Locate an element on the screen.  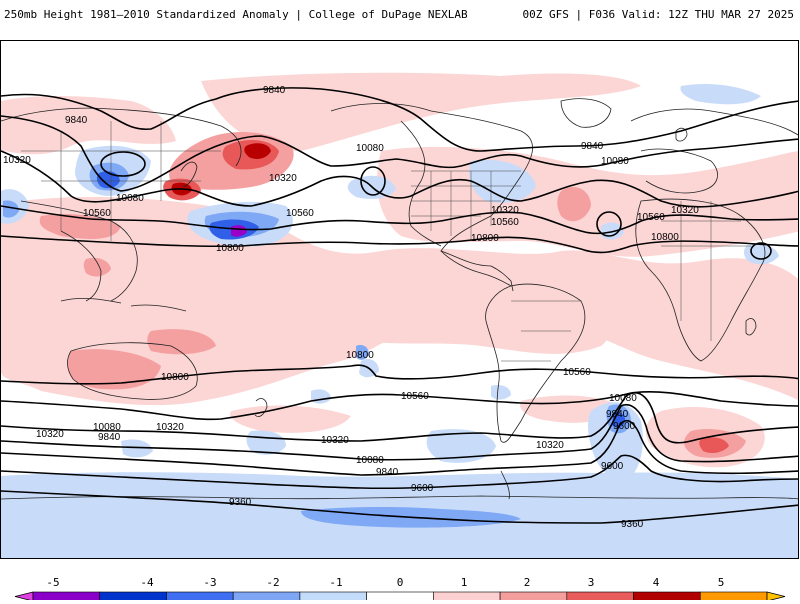
contour-9840-north is located at coordinates (399, 119).